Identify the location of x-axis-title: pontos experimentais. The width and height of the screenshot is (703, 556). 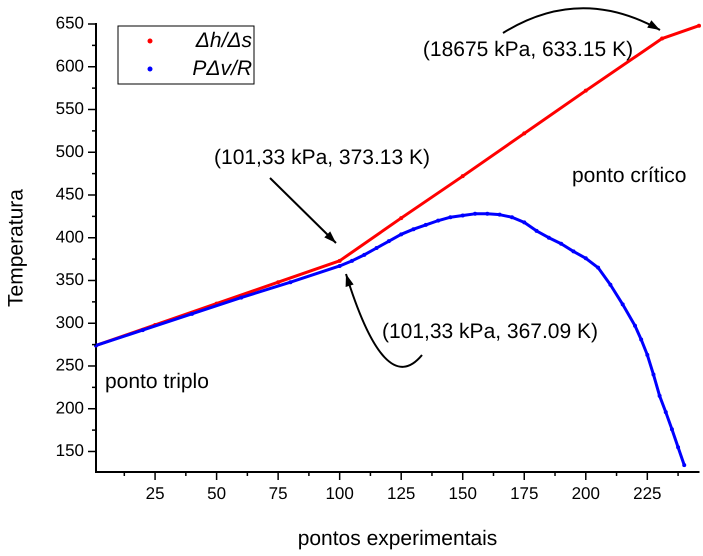
(398, 538).